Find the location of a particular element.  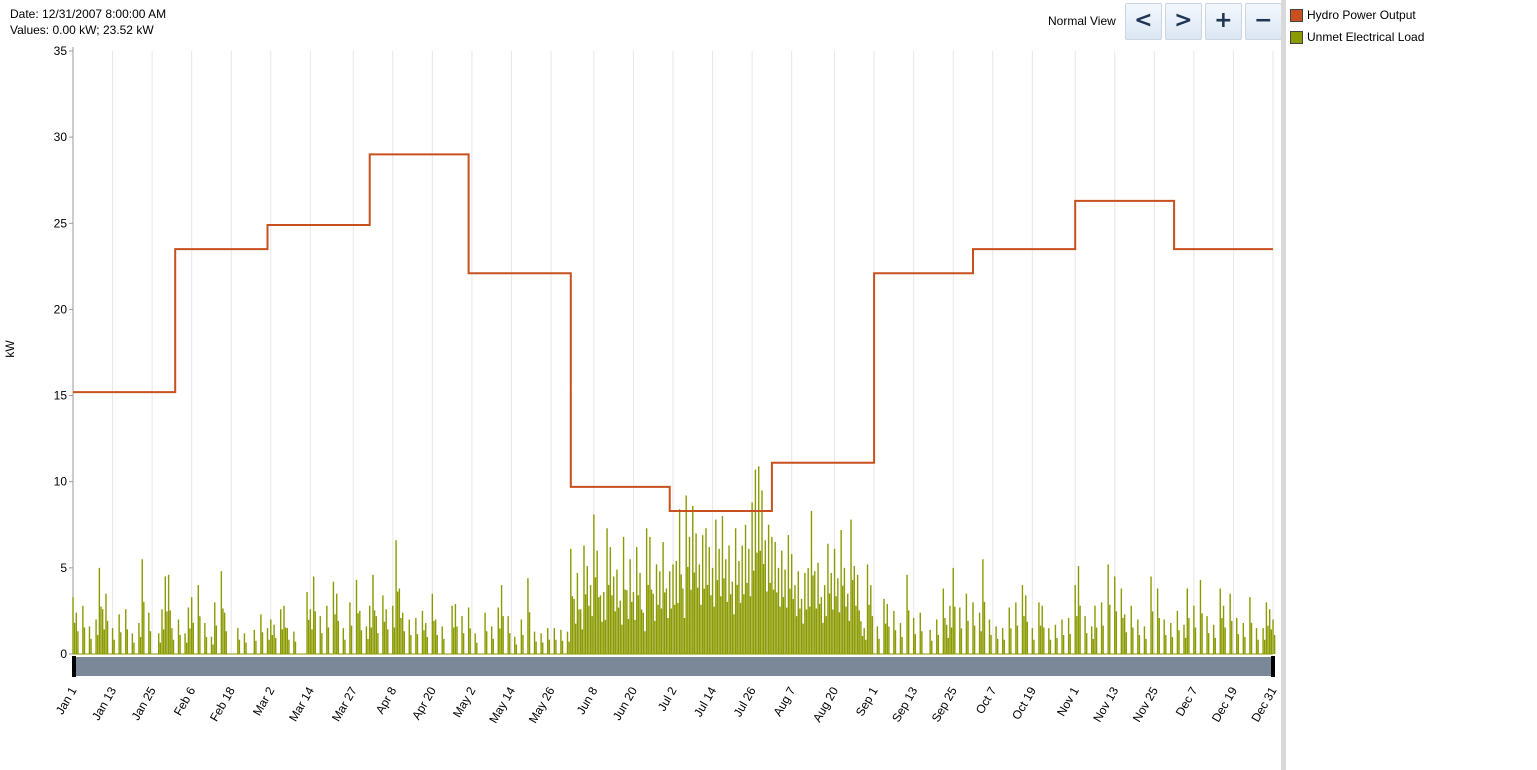

date-readout: Date: 12/31/2007 8:00:00 AM is located at coordinates (88, 14).